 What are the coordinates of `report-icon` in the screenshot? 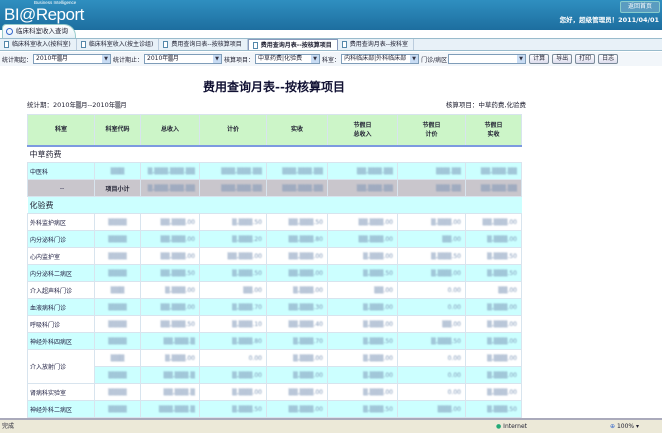 It's located at (9, 31).